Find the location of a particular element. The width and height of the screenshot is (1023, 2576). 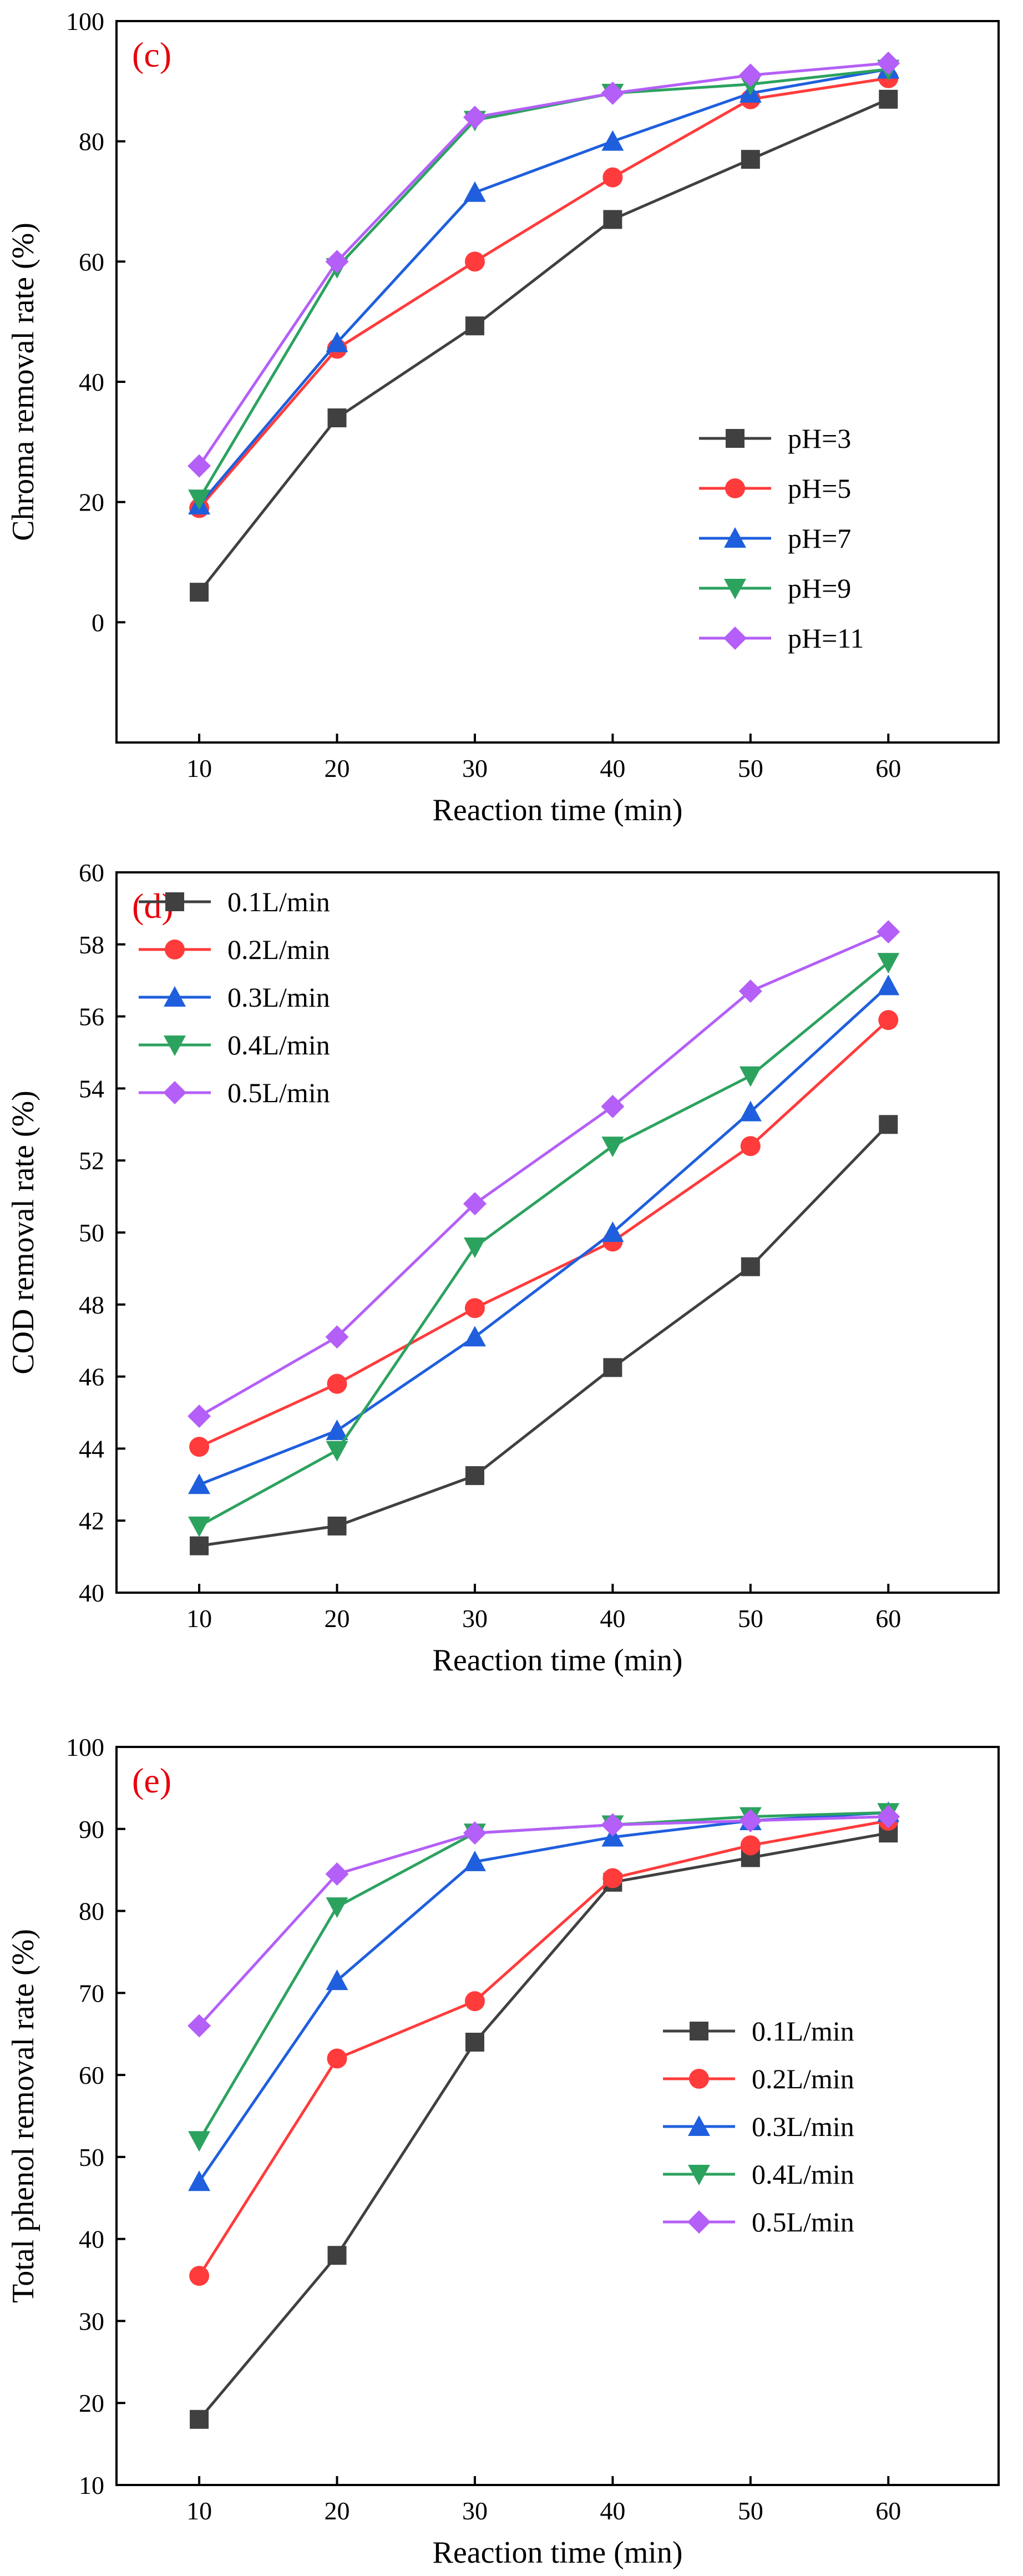

y-axis-title: COD removal rate (%) is located at coordinates (23, 1232).